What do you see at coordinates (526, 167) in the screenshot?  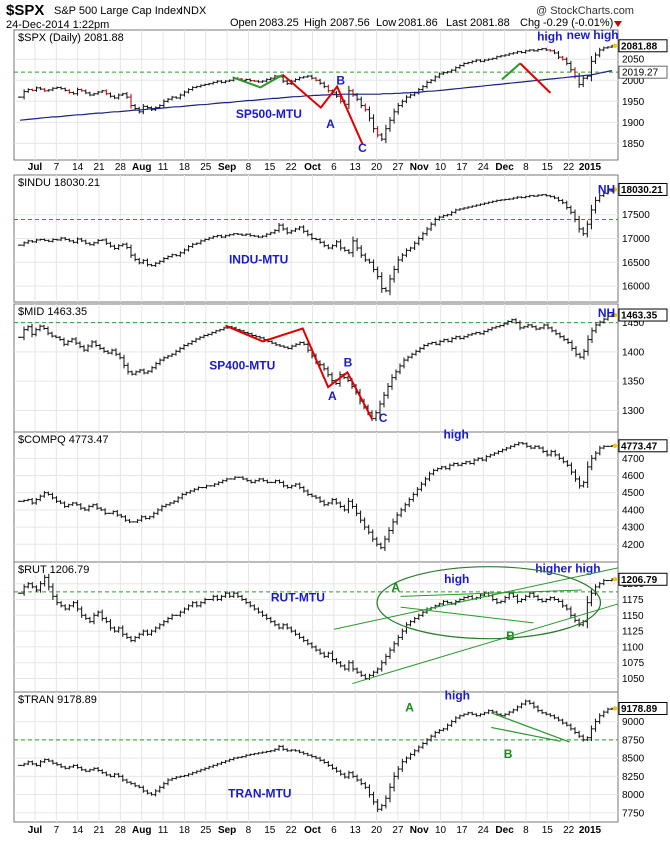 I see `top-x-tick-label: 8` at bounding box center [526, 167].